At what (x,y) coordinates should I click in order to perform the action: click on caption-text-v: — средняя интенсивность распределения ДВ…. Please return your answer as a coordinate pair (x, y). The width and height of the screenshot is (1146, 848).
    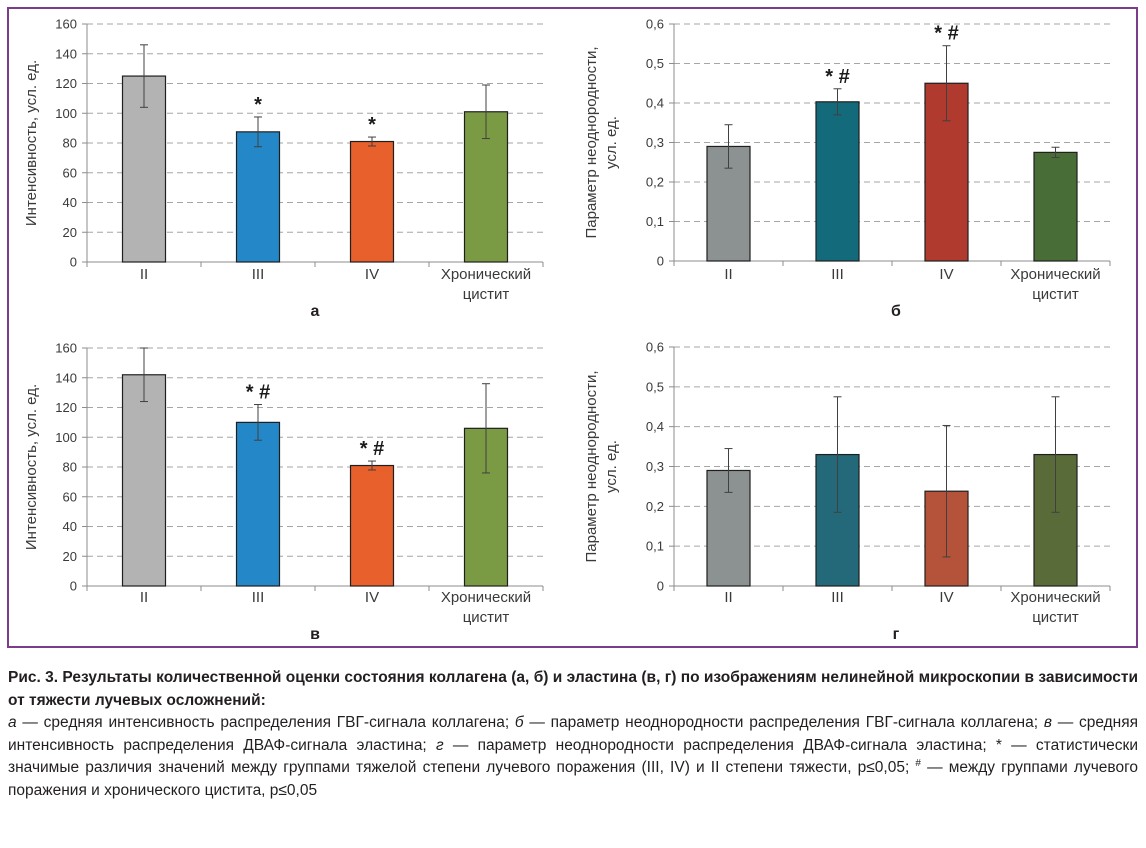
    Looking at the image, I should click on (573, 734).